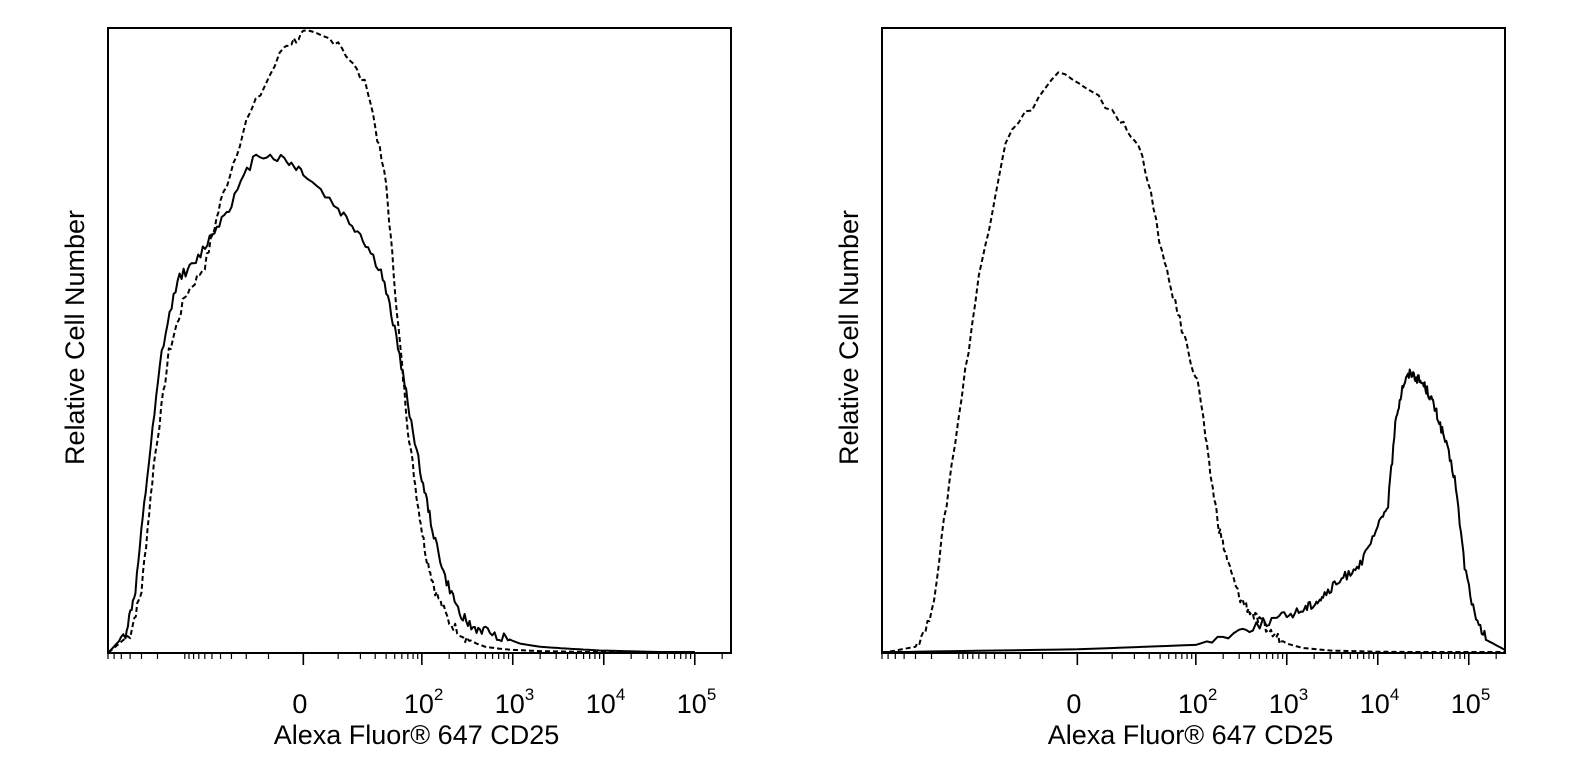 The image size is (1577, 774). Describe the element at coordinates (1194, 510) in the screenshot. I see `sample-histogram-solid` at that location.